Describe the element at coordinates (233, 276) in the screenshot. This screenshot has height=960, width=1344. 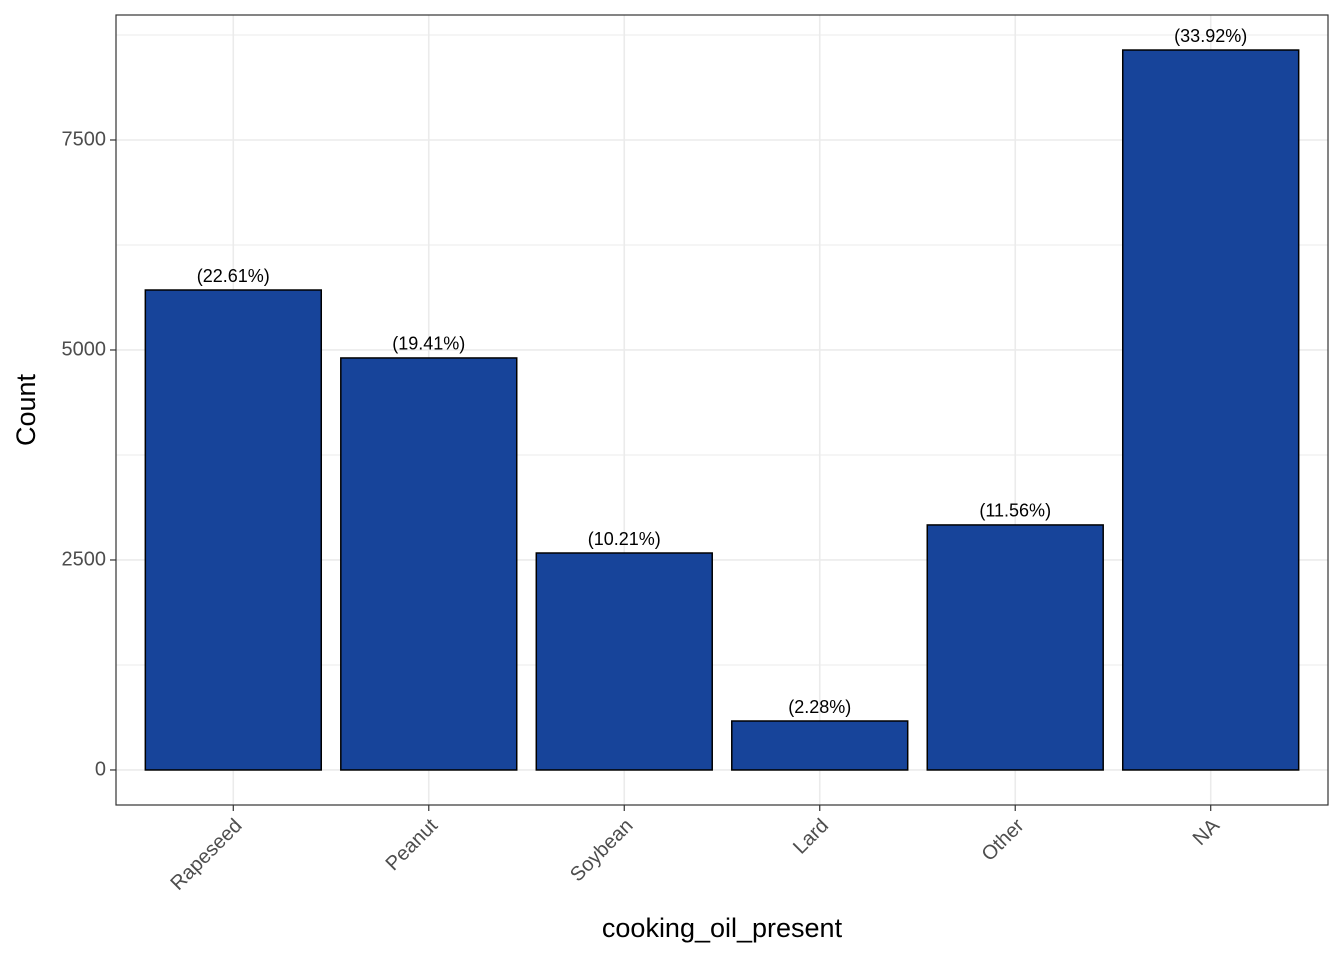
I see `bar-label: (22.61%)` at that location.